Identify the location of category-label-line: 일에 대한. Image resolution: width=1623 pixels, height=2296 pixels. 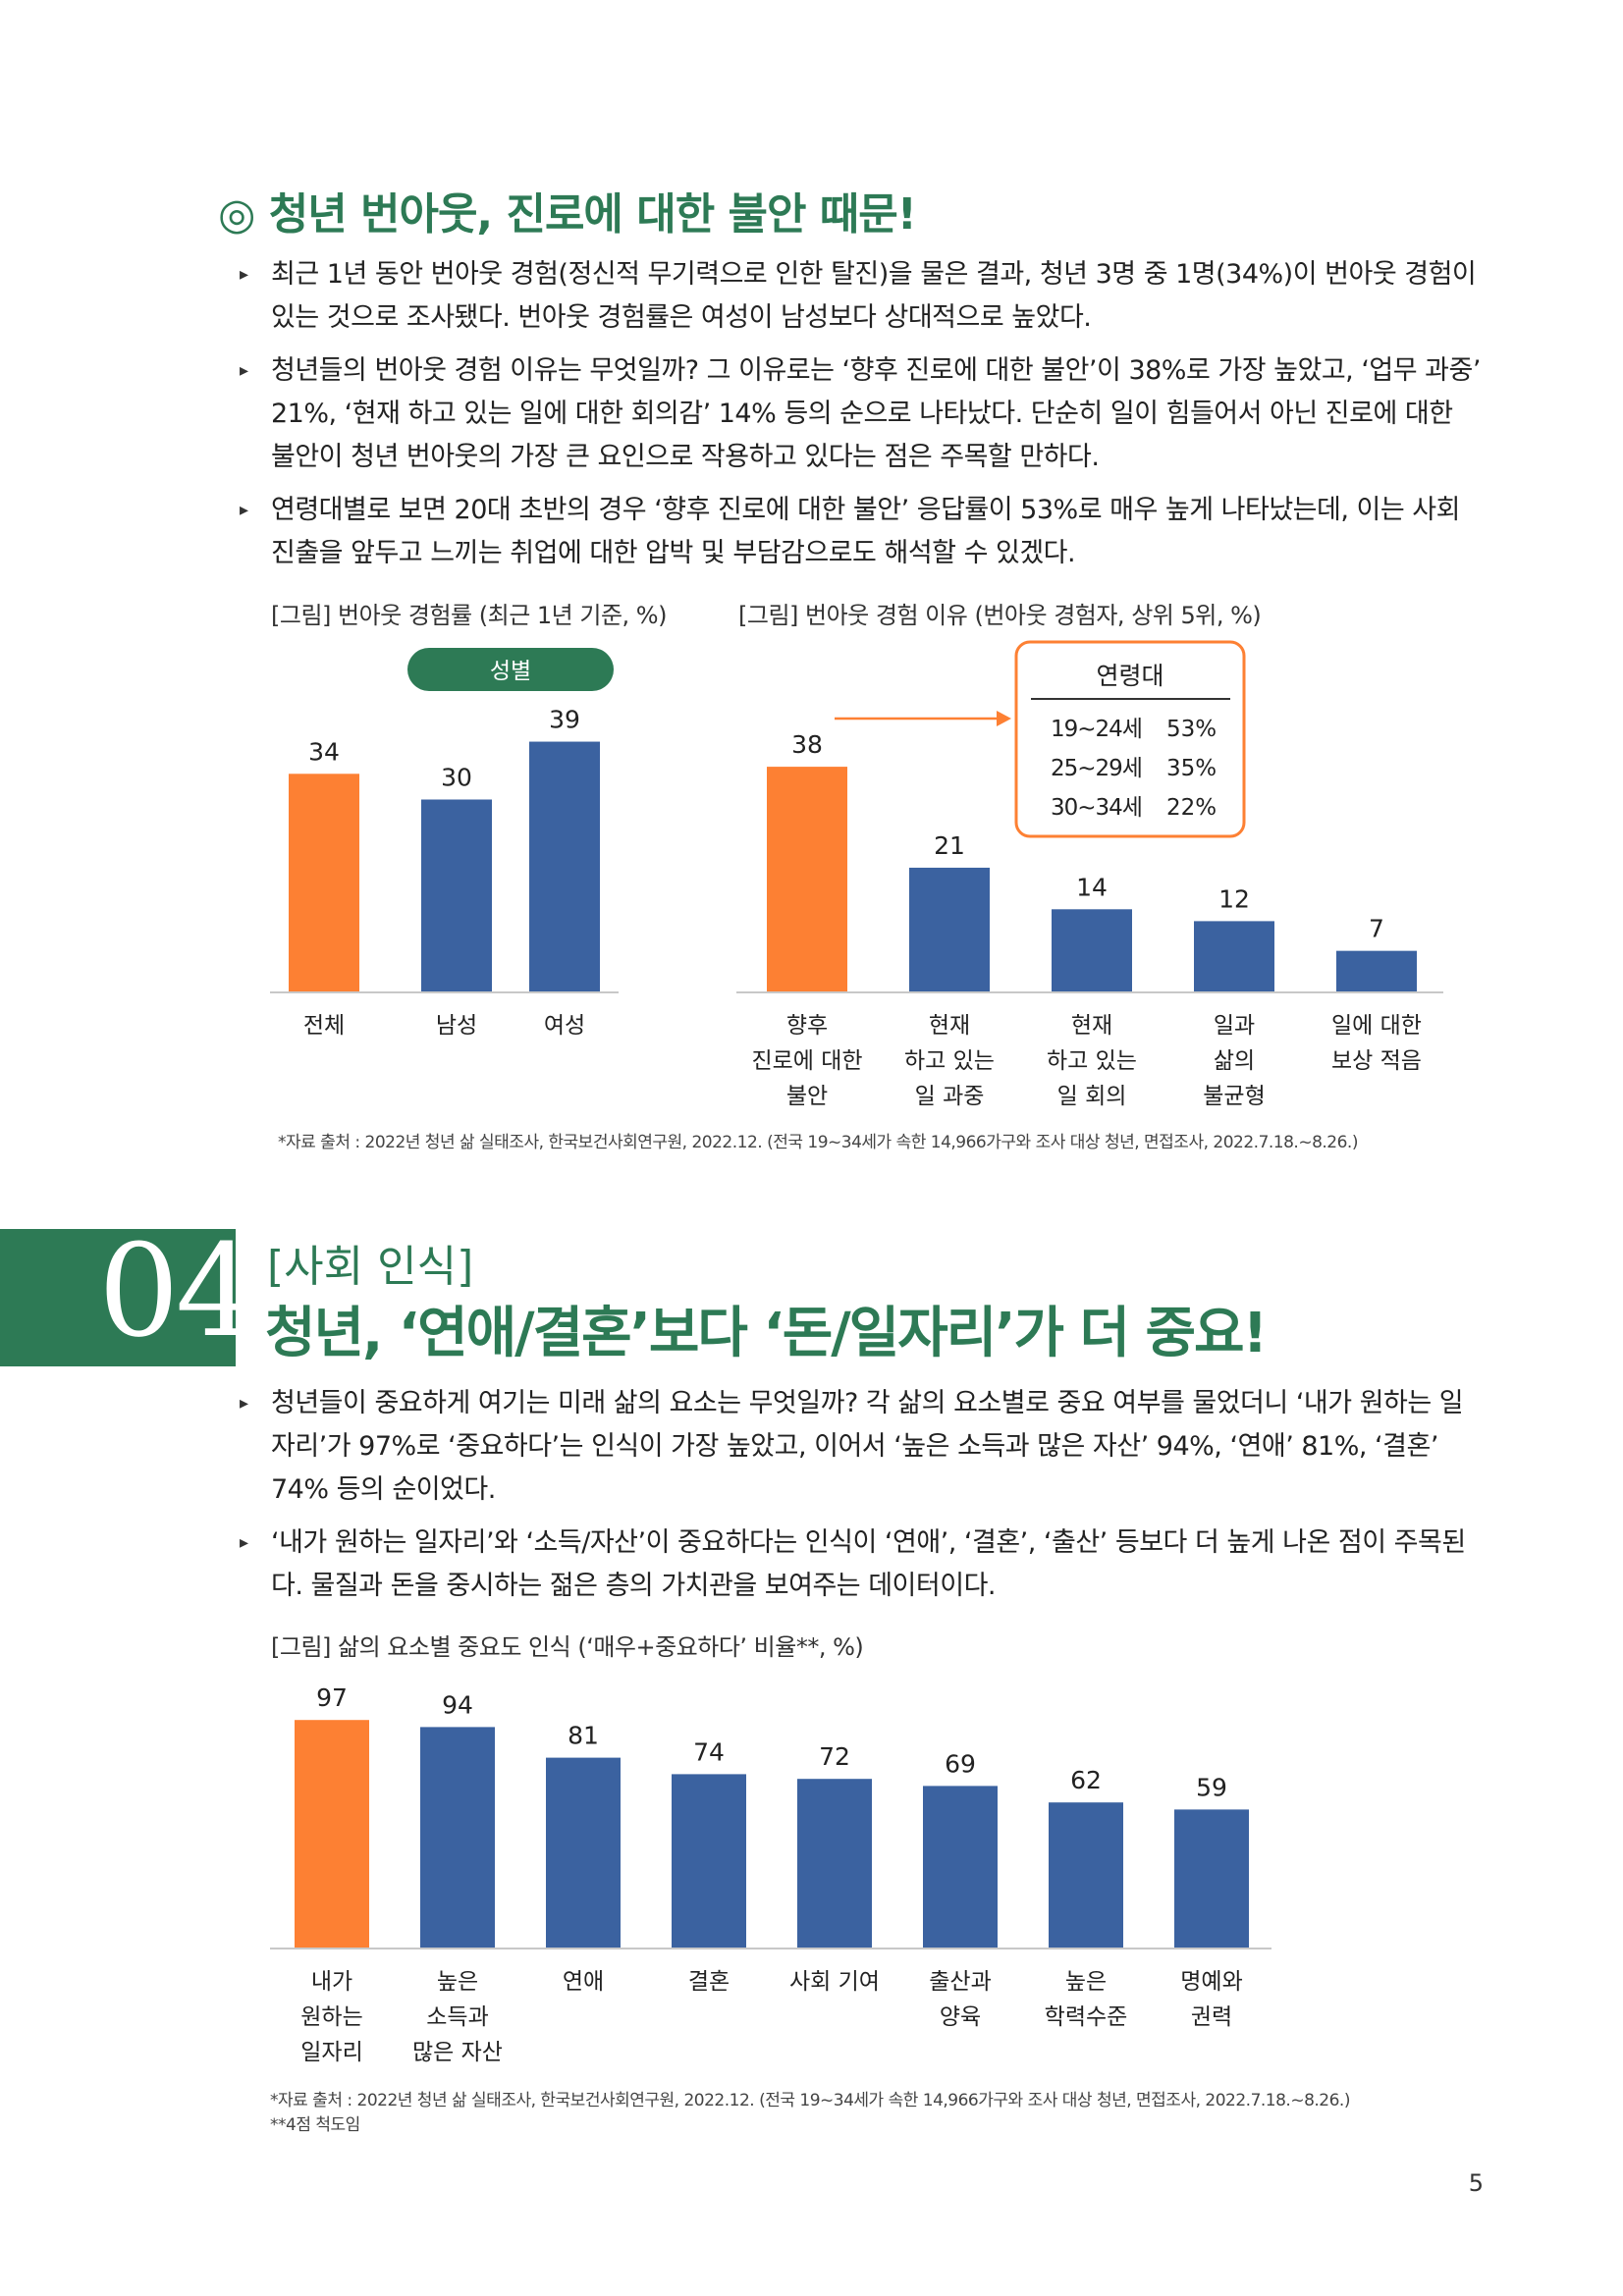
(1376, 1026).